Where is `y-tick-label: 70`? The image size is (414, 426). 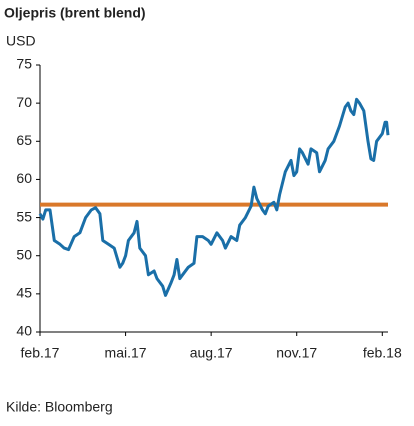
y-tick-label: 70 is located at coordinates (24, 102).